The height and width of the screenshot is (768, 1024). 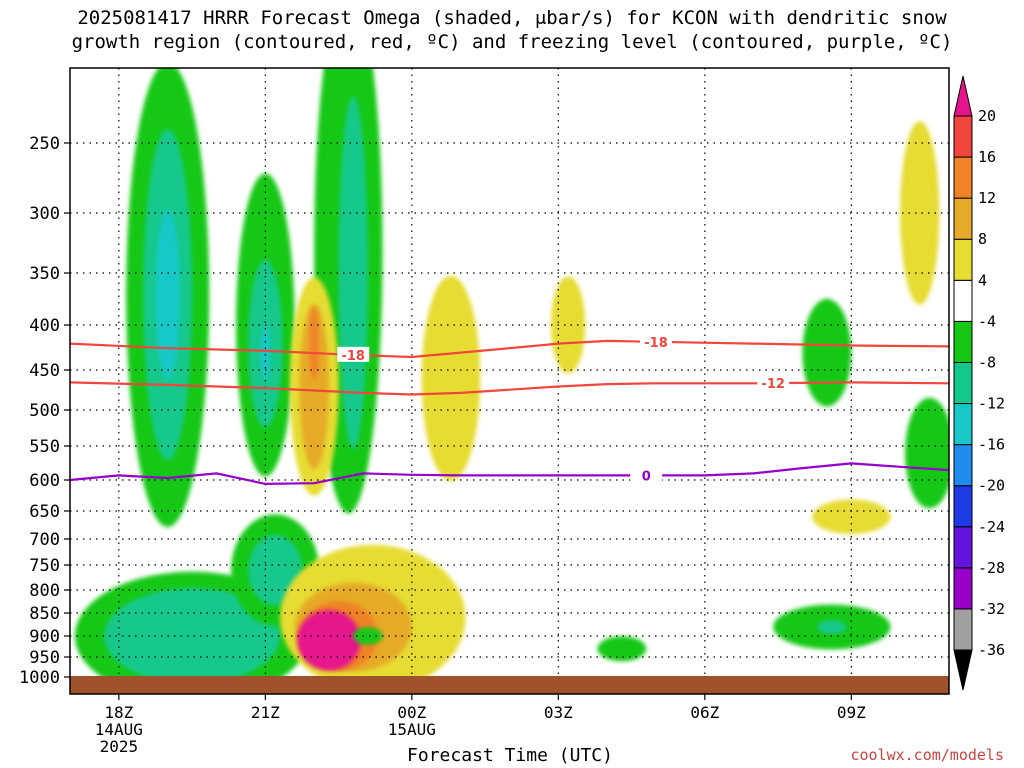 What do you see at coordinates (987, 321) in the screenshot?
I see `colorbar-label: -4` at bounding box center [987, 321].